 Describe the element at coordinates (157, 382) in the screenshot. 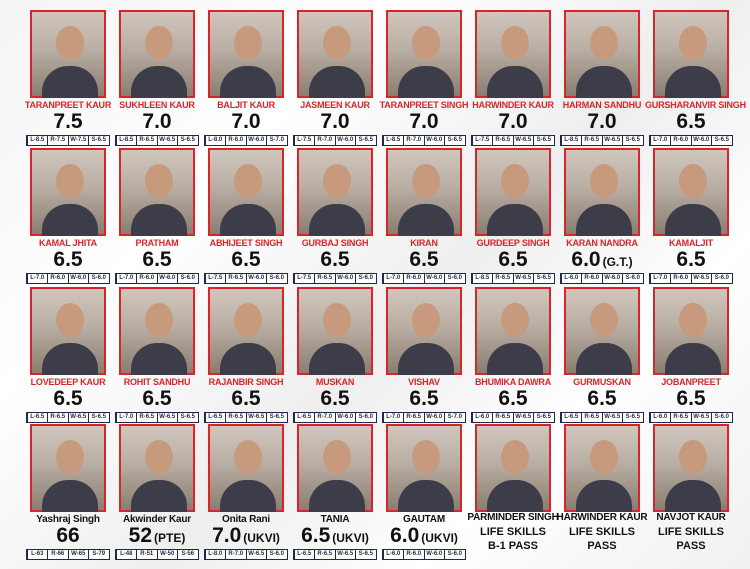

I see `student-name: ROHIT SANDHU` at that location.